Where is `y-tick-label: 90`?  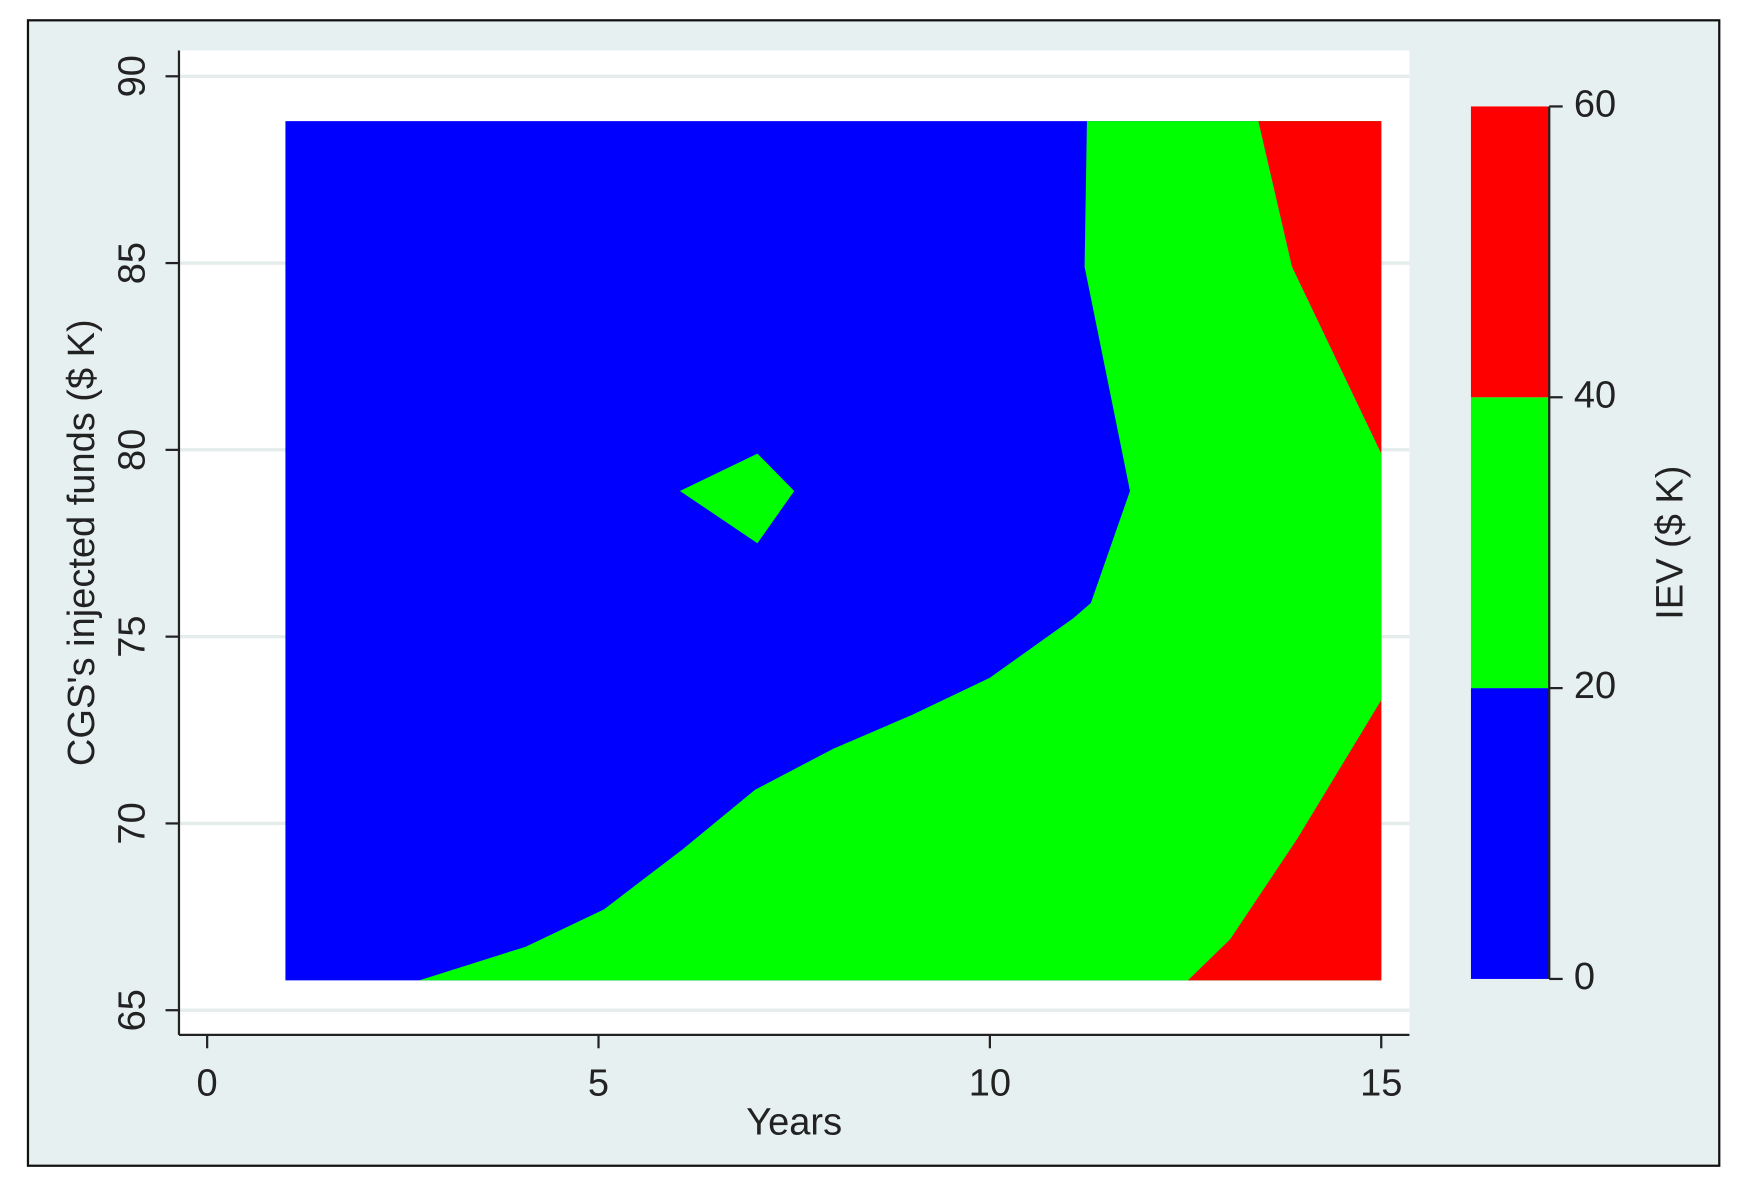
y-tick-label: 90 is located at coordinates (132, 76).